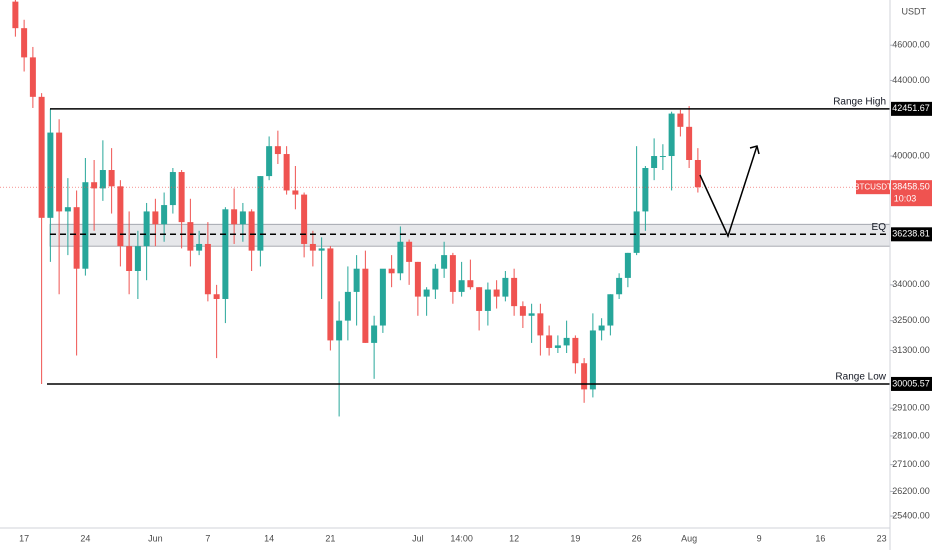 The image size is (932, 550). What do you see at coordinates (155, 538) in the screenshot?
I see `x-tick-label: Jun` at bounding box center [155, 538].